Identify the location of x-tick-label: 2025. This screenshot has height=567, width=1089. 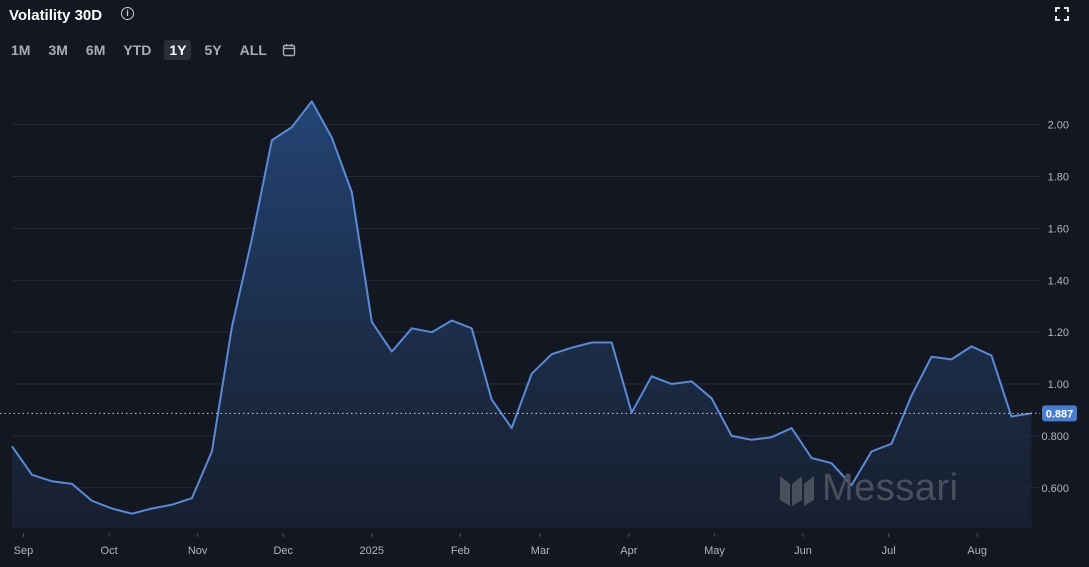
(372, 551).